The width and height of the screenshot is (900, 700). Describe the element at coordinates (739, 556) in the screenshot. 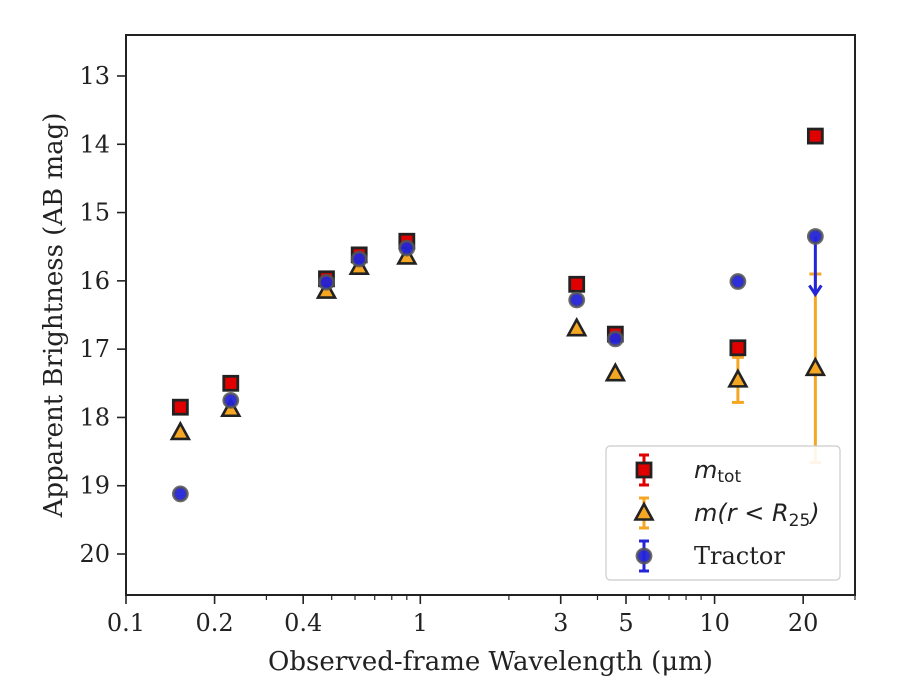

I see `legend-label: Tractor` at that location.